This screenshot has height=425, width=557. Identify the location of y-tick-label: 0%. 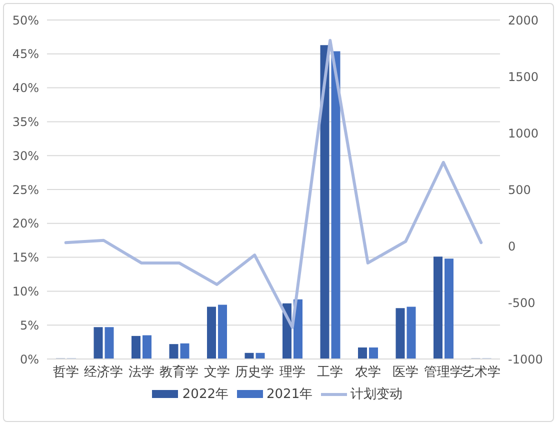
(29, 359).